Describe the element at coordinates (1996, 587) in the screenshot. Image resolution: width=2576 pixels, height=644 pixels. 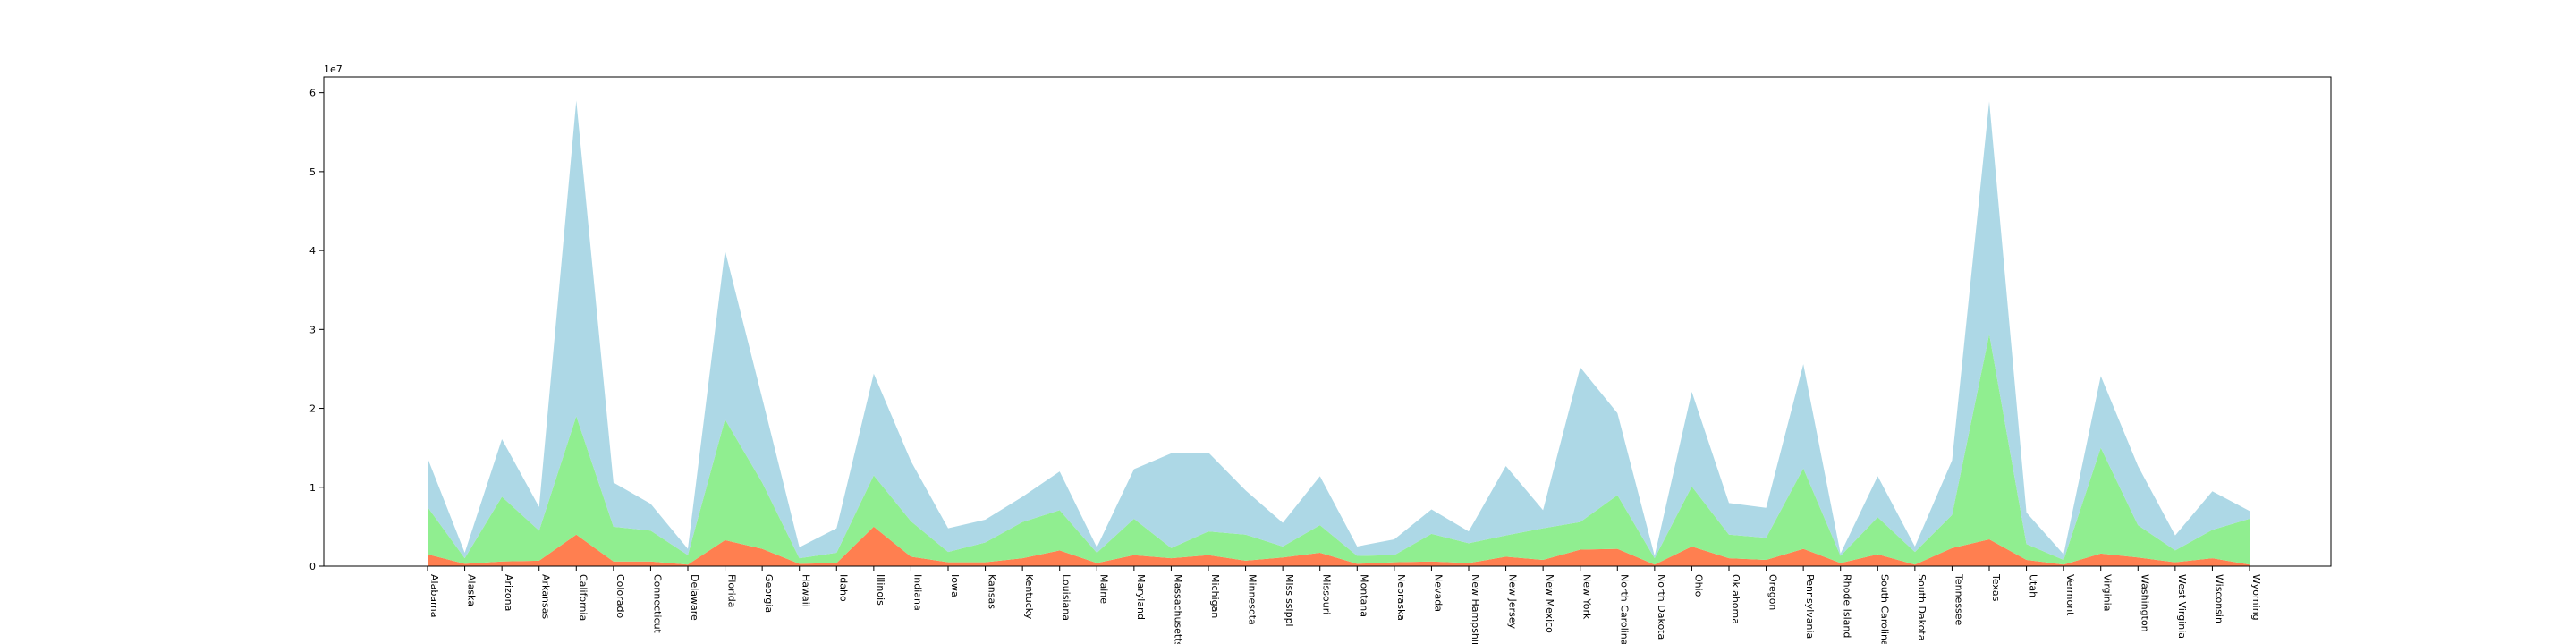
I see `x-tick-label: Texas` at that location.